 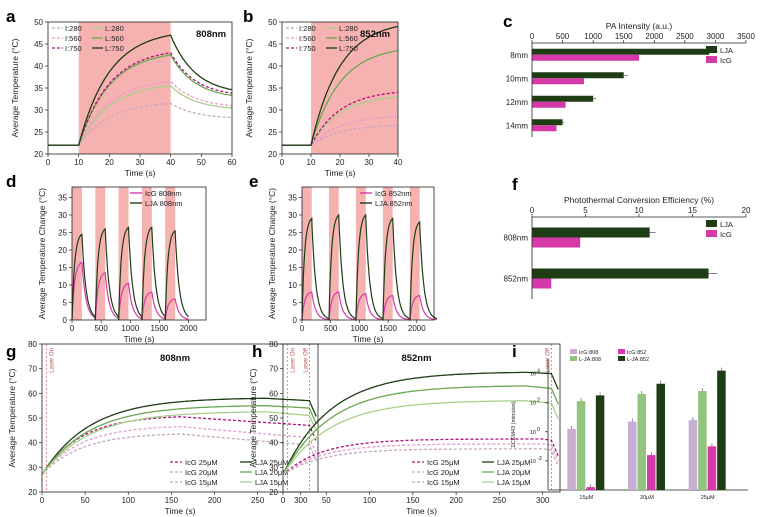 What do you see at coordinates (32, 443) in the screenshot?
I see `y-tick-label: 40` at bounding box center [32, 443].